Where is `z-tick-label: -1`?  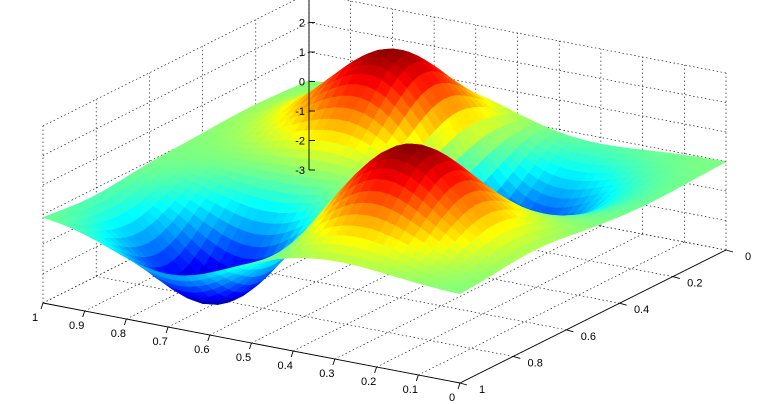 z-tick-label: -1 is located at coordinates (300, 112).